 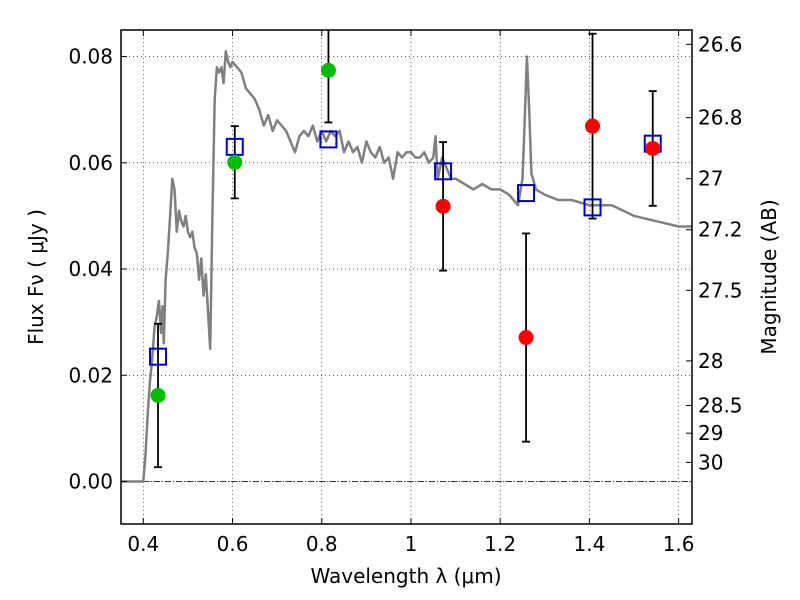 What do you see at coordinates (90, 163) in the screenshot?
I see `y-tick-label: 0.06` at bounding box center [90, 163].